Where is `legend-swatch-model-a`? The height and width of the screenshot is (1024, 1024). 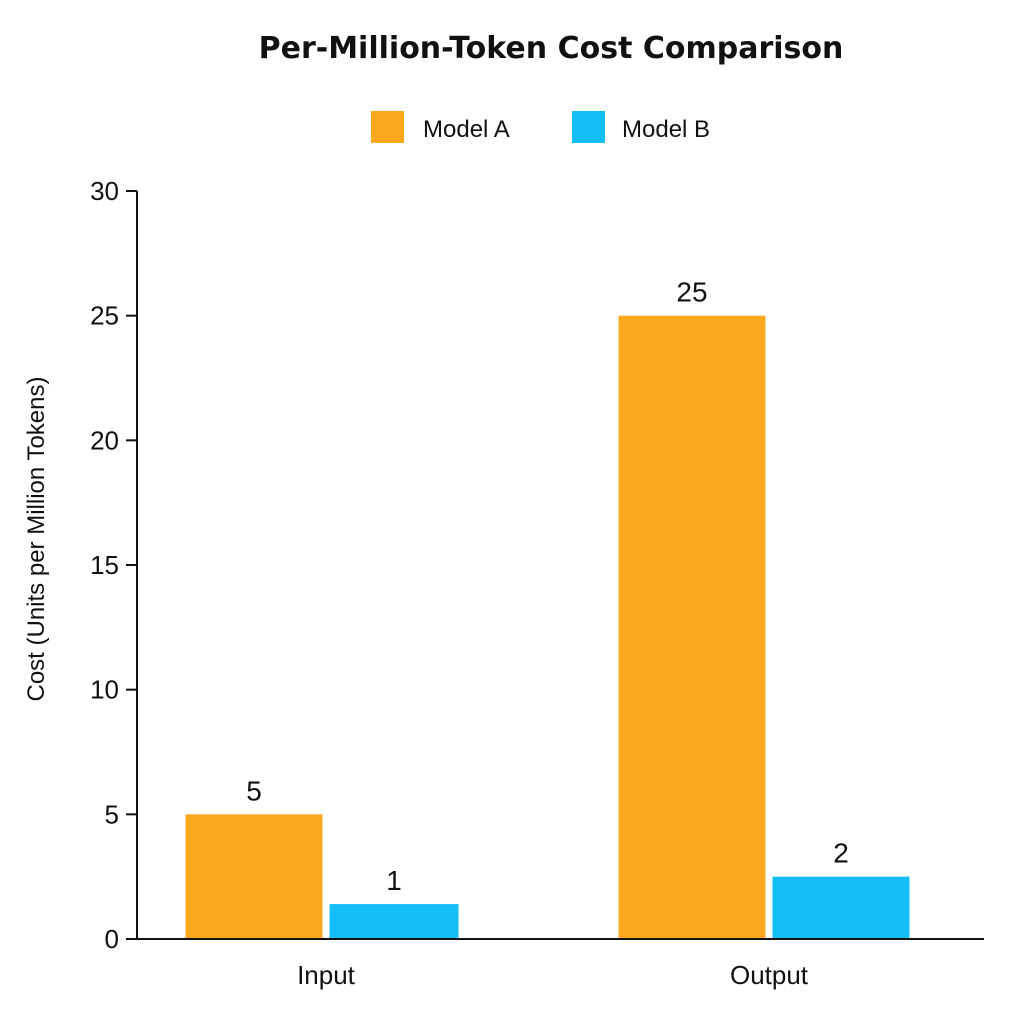
legend-swatch-model-a is located at coordinates (387, 127).